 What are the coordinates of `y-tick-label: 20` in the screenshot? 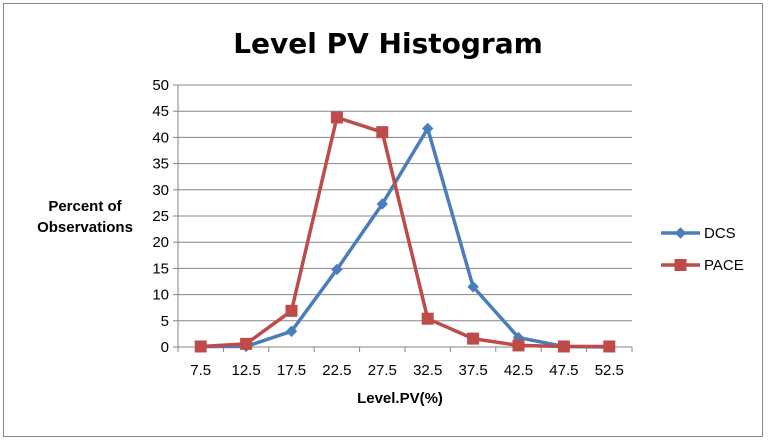 It's located at (160, 242).